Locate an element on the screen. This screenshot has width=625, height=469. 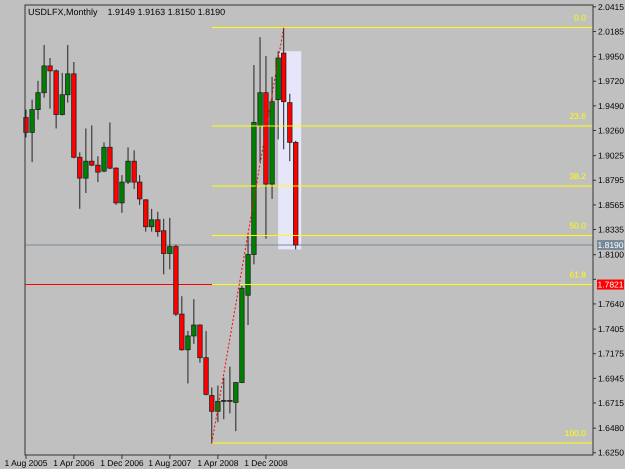
y-tick-label: 2.0185 is located at coordinates (611, 31).